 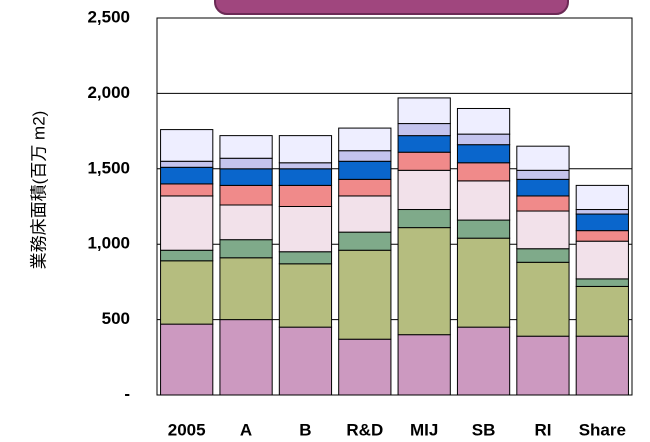 I want to click on y-tick-label: 2,000, so click(x=108, y=92).